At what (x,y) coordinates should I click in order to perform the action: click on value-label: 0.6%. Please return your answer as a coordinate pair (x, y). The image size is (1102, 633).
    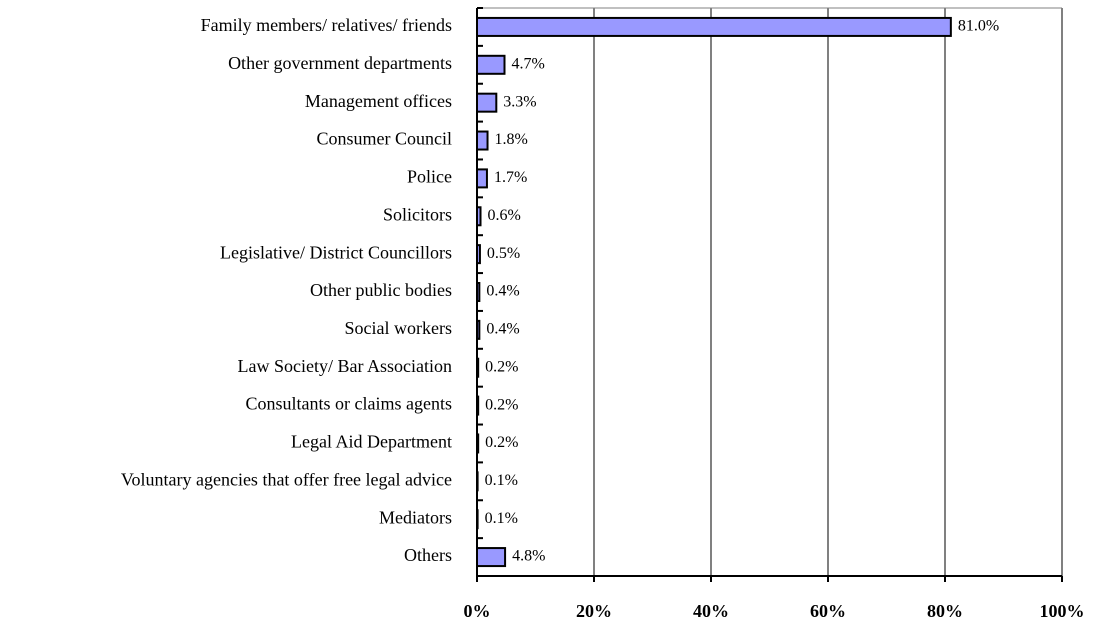
    Looking at the image, I should click on (504, 215).